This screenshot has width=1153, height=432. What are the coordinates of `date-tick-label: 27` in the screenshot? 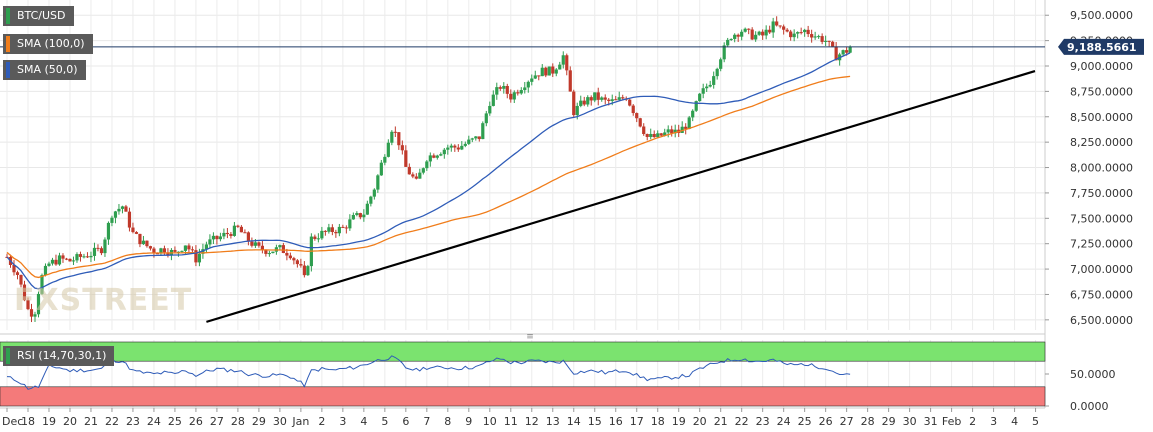 It's located at (217, 421).